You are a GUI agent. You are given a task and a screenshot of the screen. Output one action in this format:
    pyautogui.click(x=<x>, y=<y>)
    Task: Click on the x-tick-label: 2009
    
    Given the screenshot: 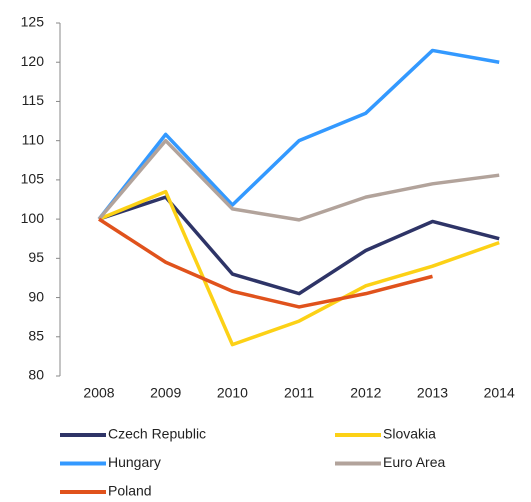 What is the action you would take?
    pyautogui.click(x=165, y=393)
    